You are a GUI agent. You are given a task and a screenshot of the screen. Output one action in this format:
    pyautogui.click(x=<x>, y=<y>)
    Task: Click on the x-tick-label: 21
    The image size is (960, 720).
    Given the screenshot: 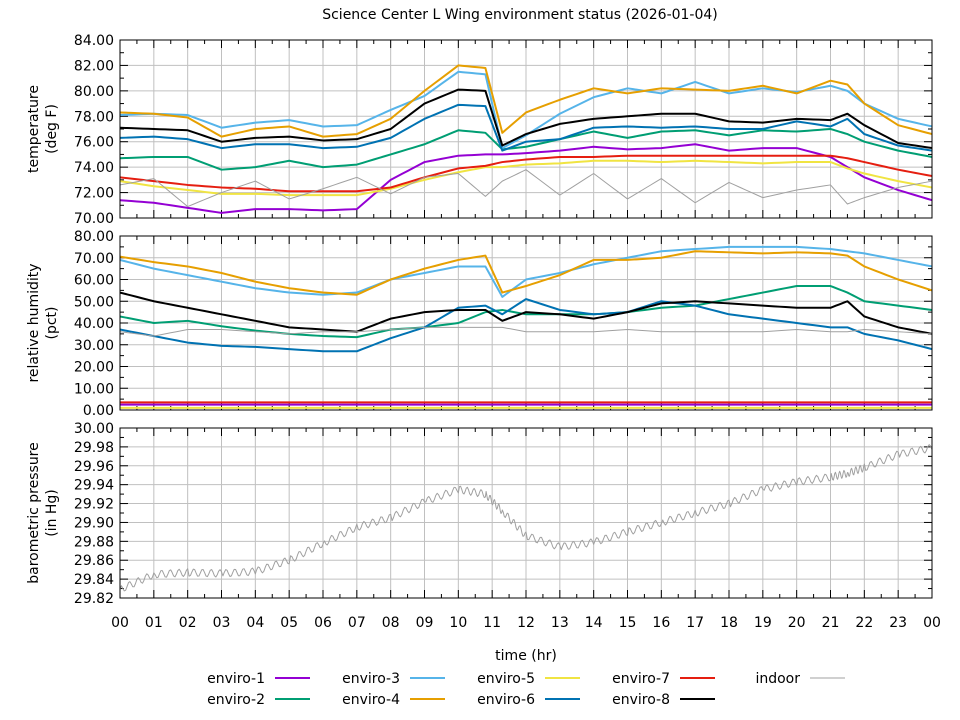 What is the action you would take?
    pyautogui.click(x=831, y=623)
    